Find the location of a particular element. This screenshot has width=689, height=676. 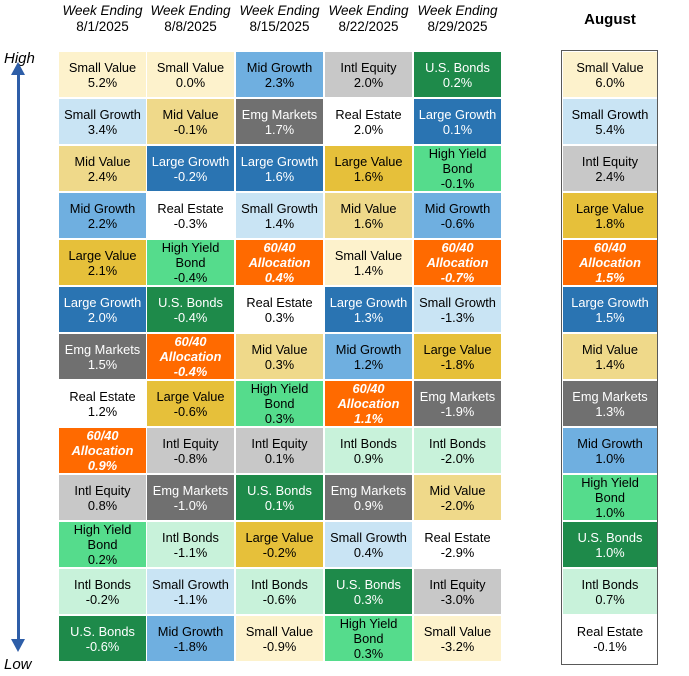

cell-small-value: Small Value 0.0% is located at coordinates (190, 74).